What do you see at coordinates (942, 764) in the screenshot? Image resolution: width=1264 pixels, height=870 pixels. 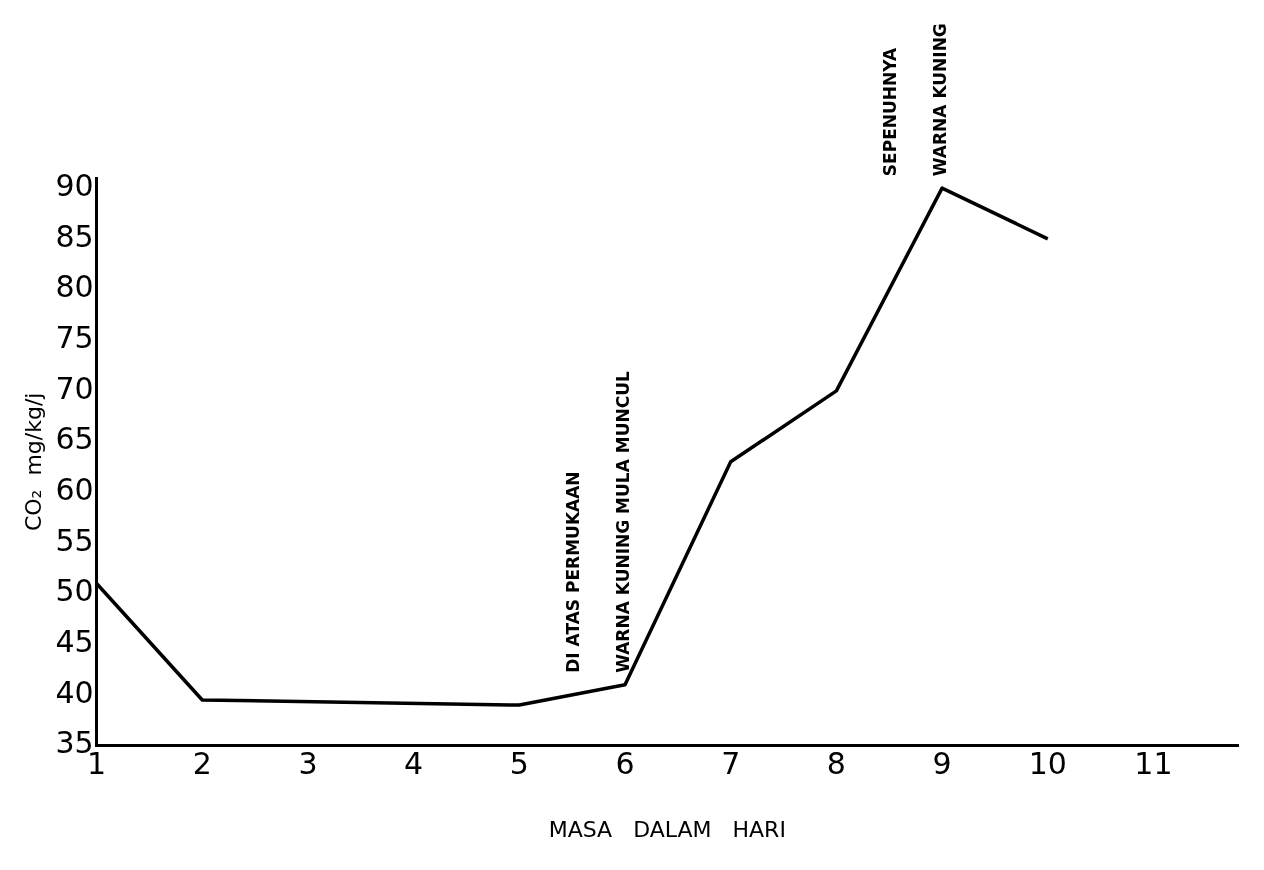 I see `x-tick-label: 9` at bounding box center [942, 764].